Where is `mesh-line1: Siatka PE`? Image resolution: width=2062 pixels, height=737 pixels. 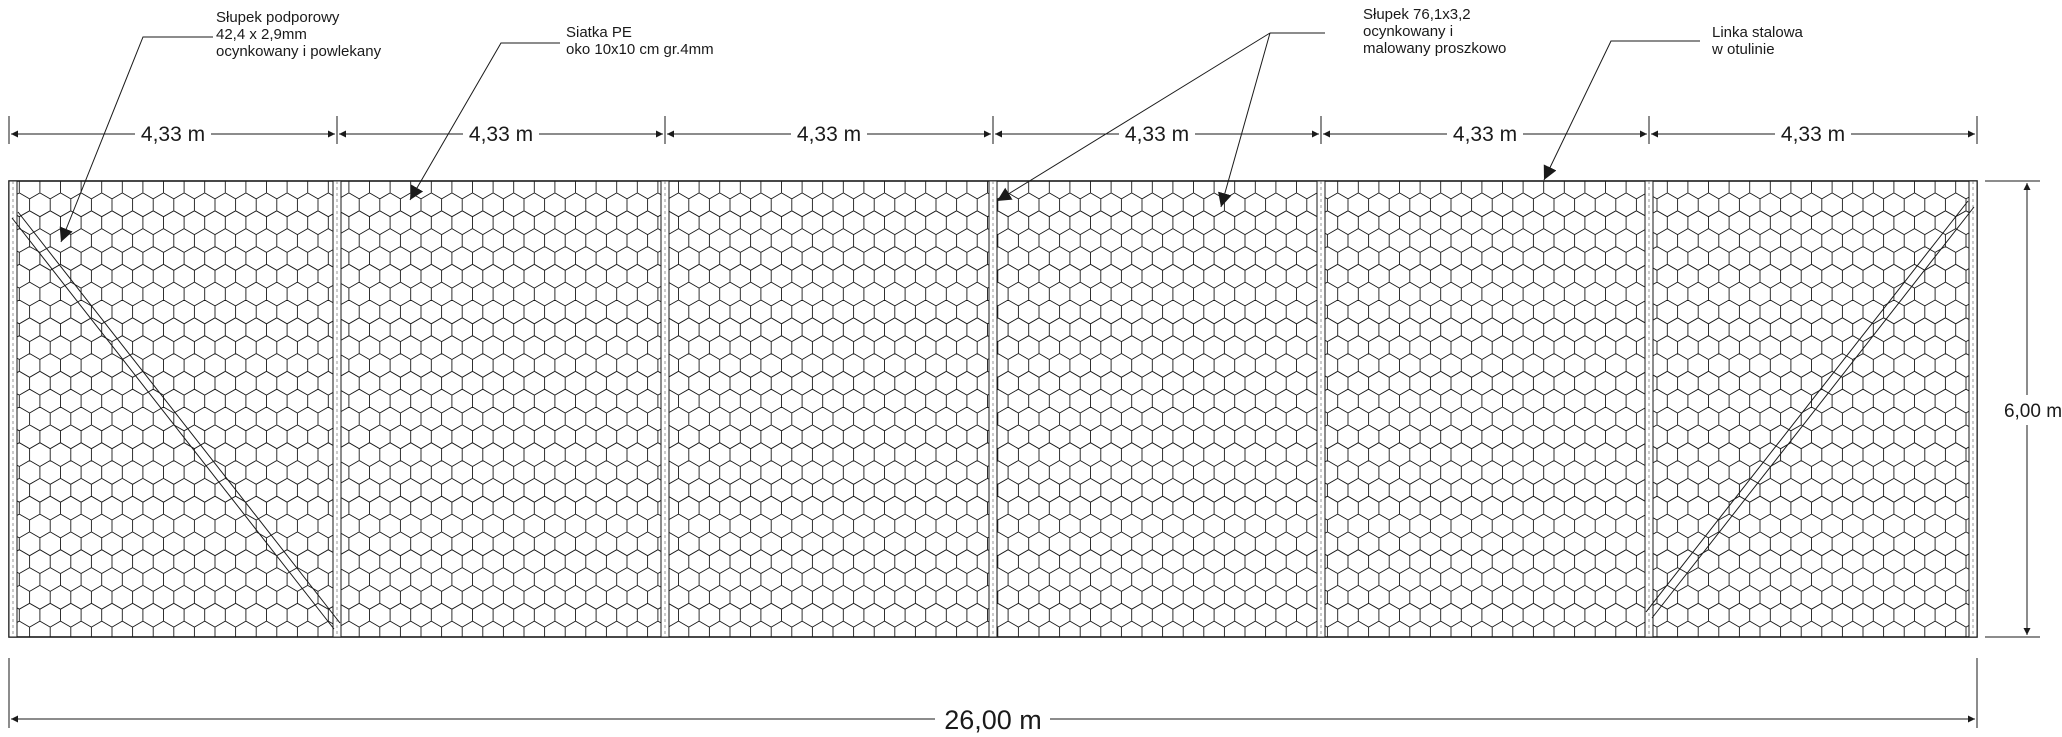
mesh-line1: Siatka PE is located at coordinates (599, 32).